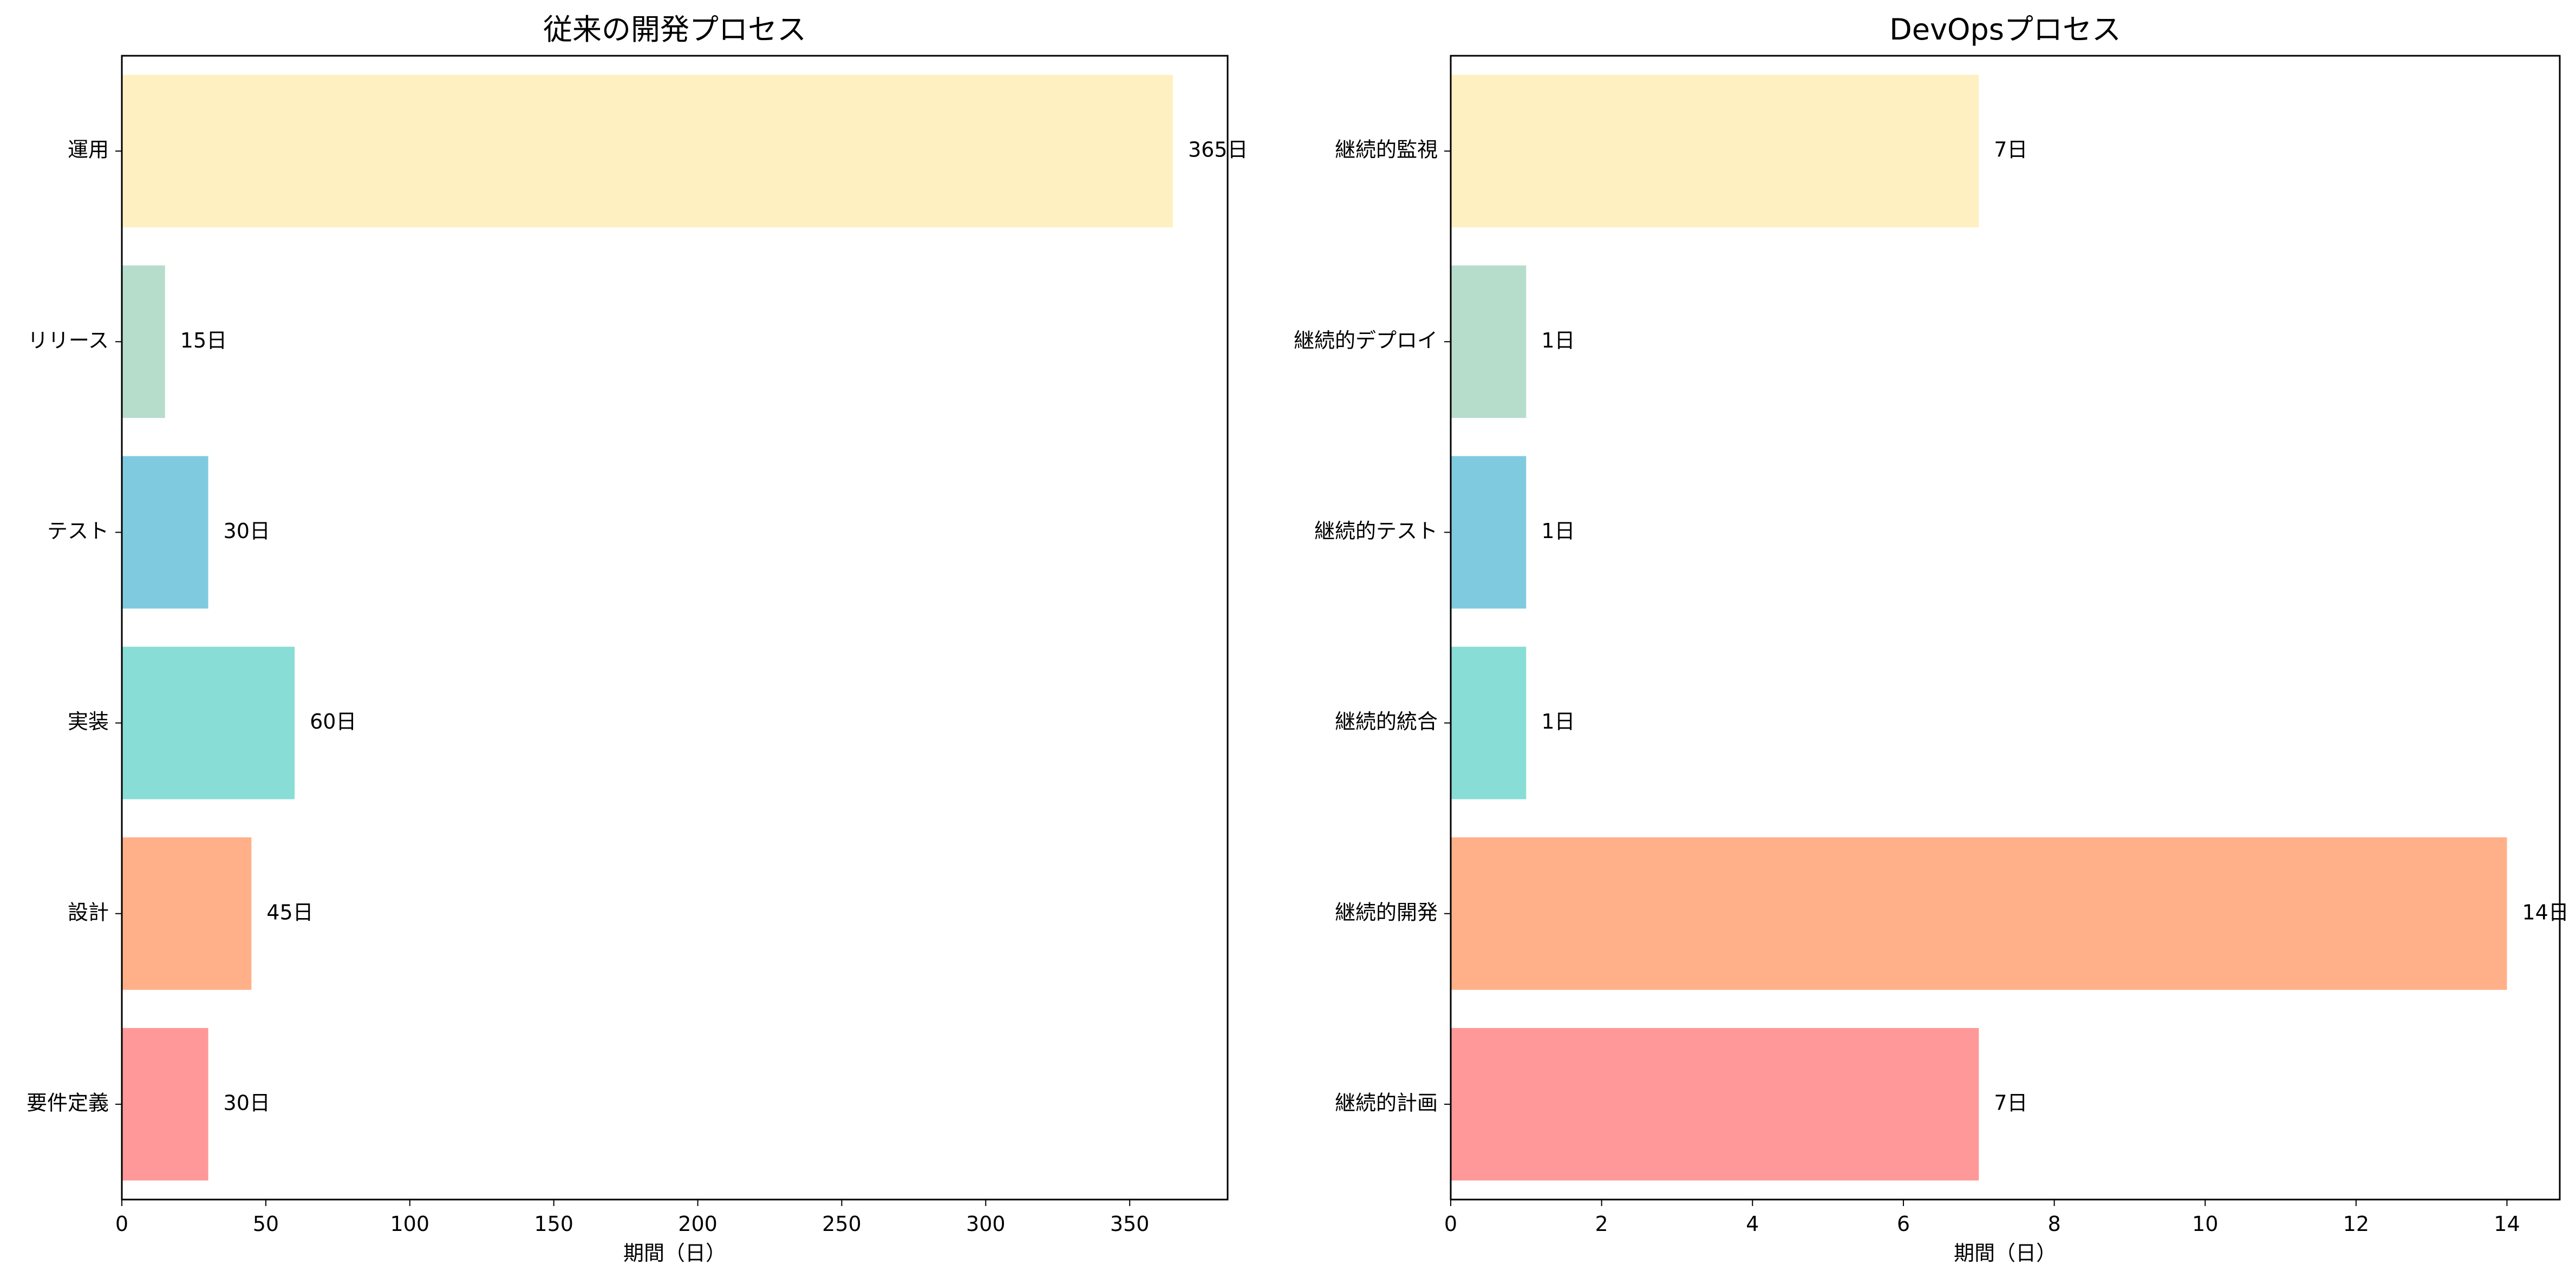  Describe the element at coordinates (1218, 150) in the screenshot. I see `bar-value-label: 365日` at that location.